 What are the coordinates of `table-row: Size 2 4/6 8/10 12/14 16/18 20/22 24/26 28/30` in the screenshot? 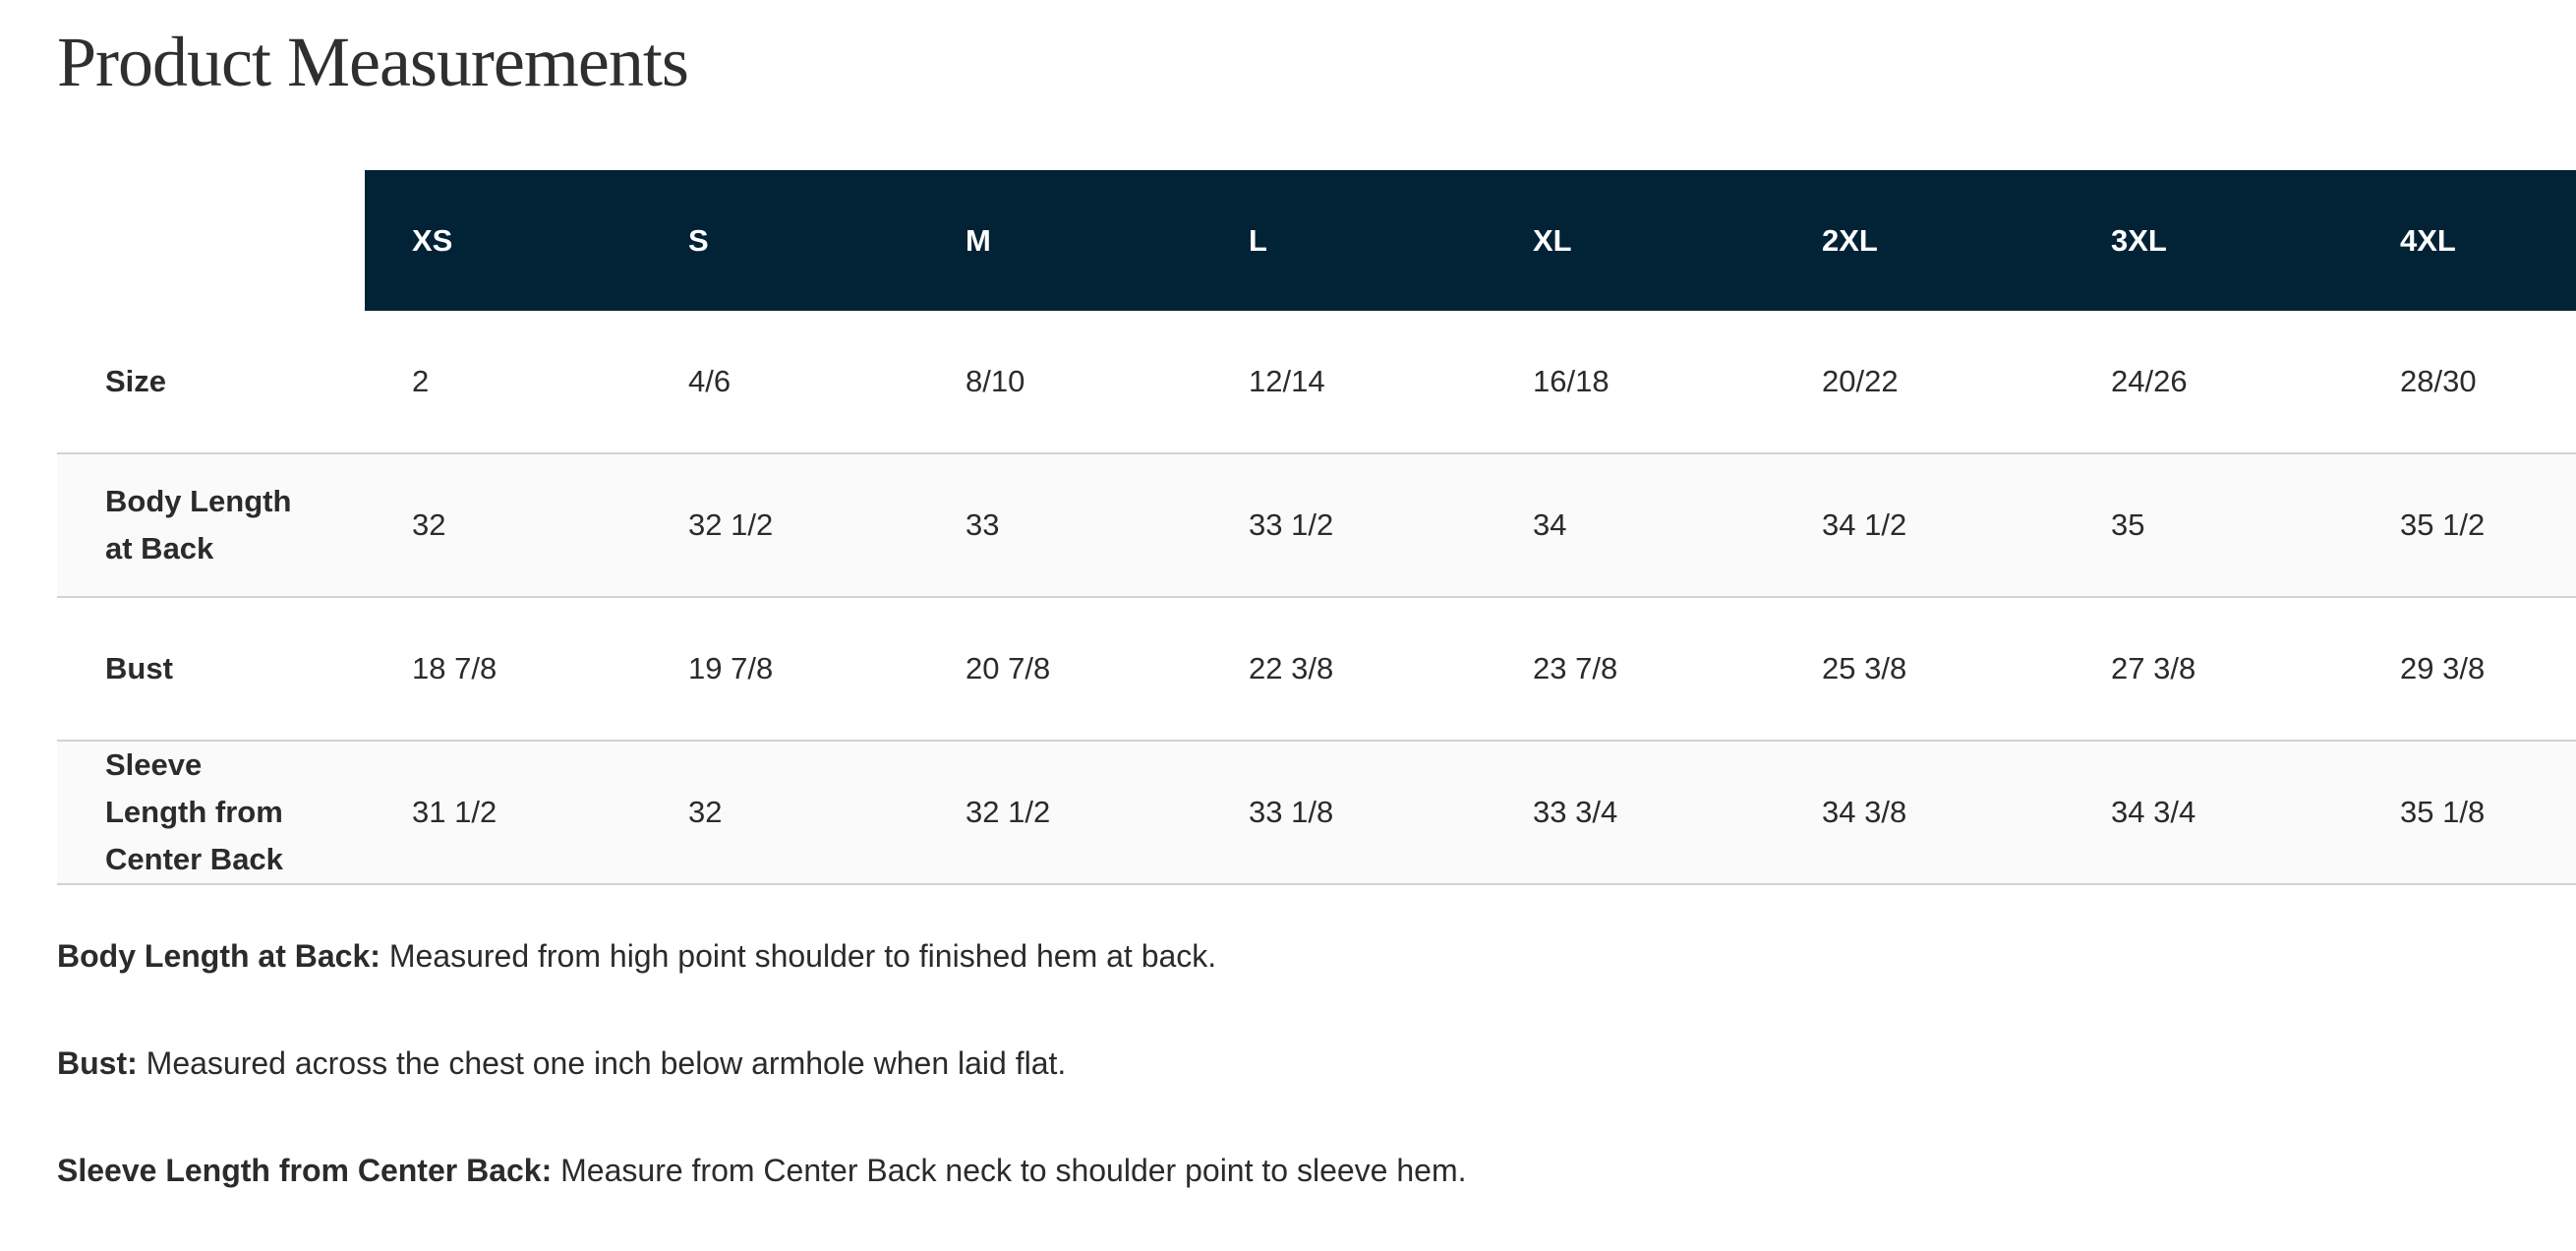 It's located at (1316, 382).